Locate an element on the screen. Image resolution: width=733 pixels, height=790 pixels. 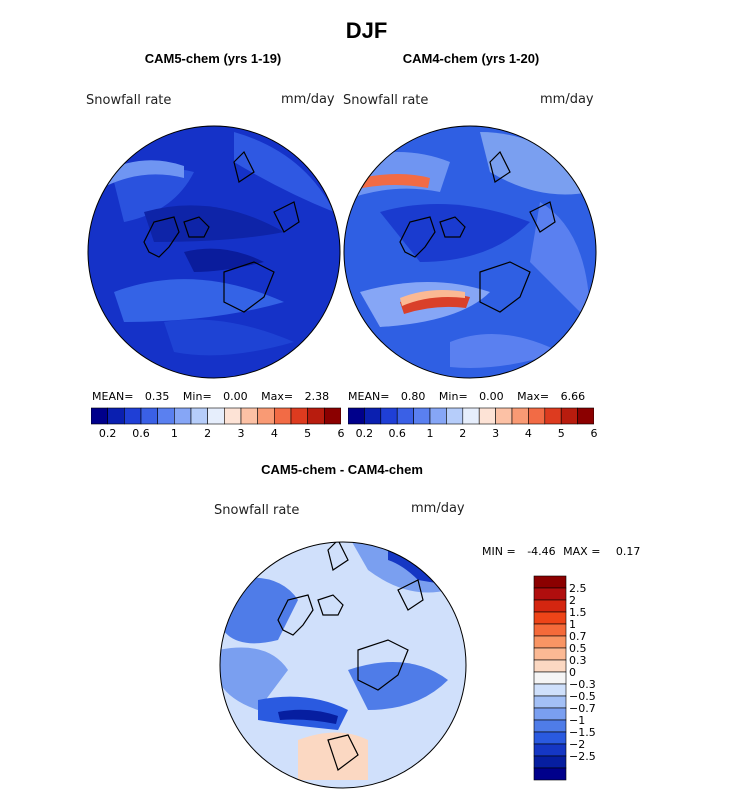
panel2-stats: MEAN= 0.80 Min= 0.00 Max= 6.66 is located at coordinates (473, 396).